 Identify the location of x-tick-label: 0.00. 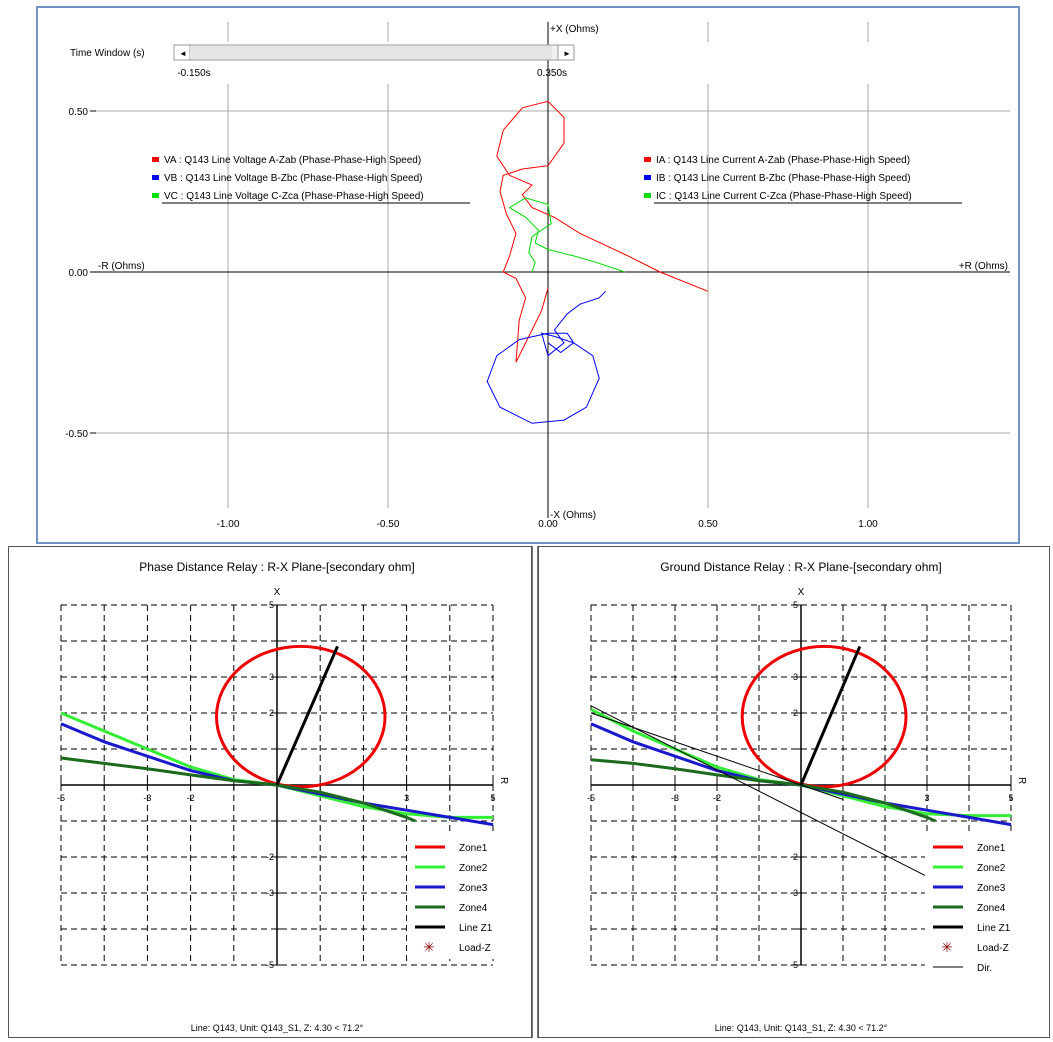
(548, 524).